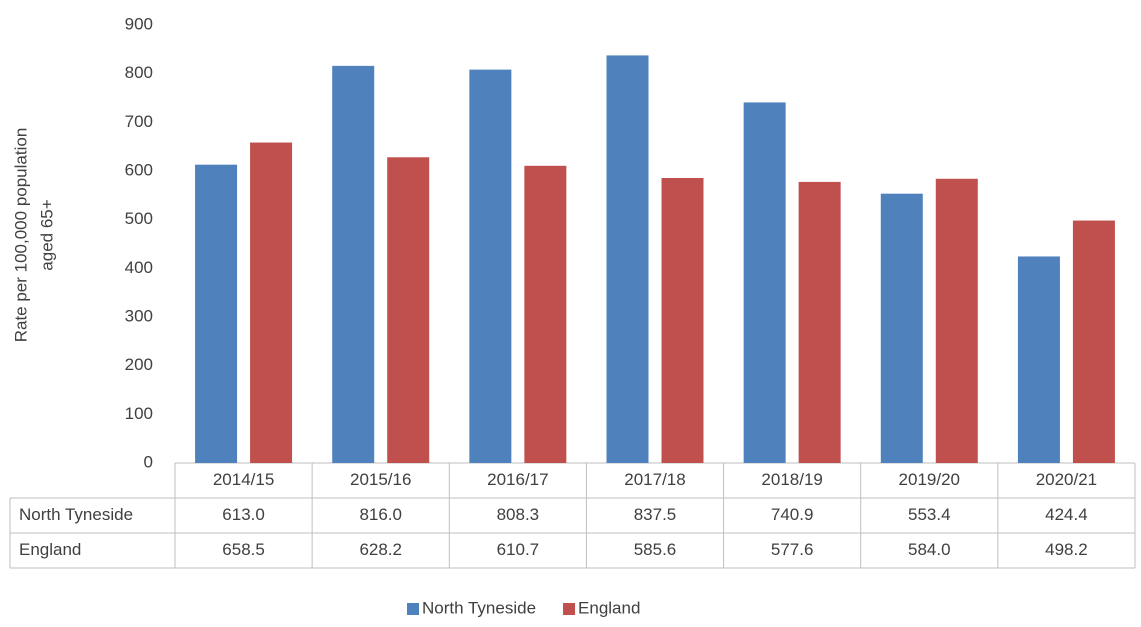 This screenshot has width=1141, height=627. Describe the element at coordinates (792, 549) in the screenshot. I see `table-value: 577.6` at that location.